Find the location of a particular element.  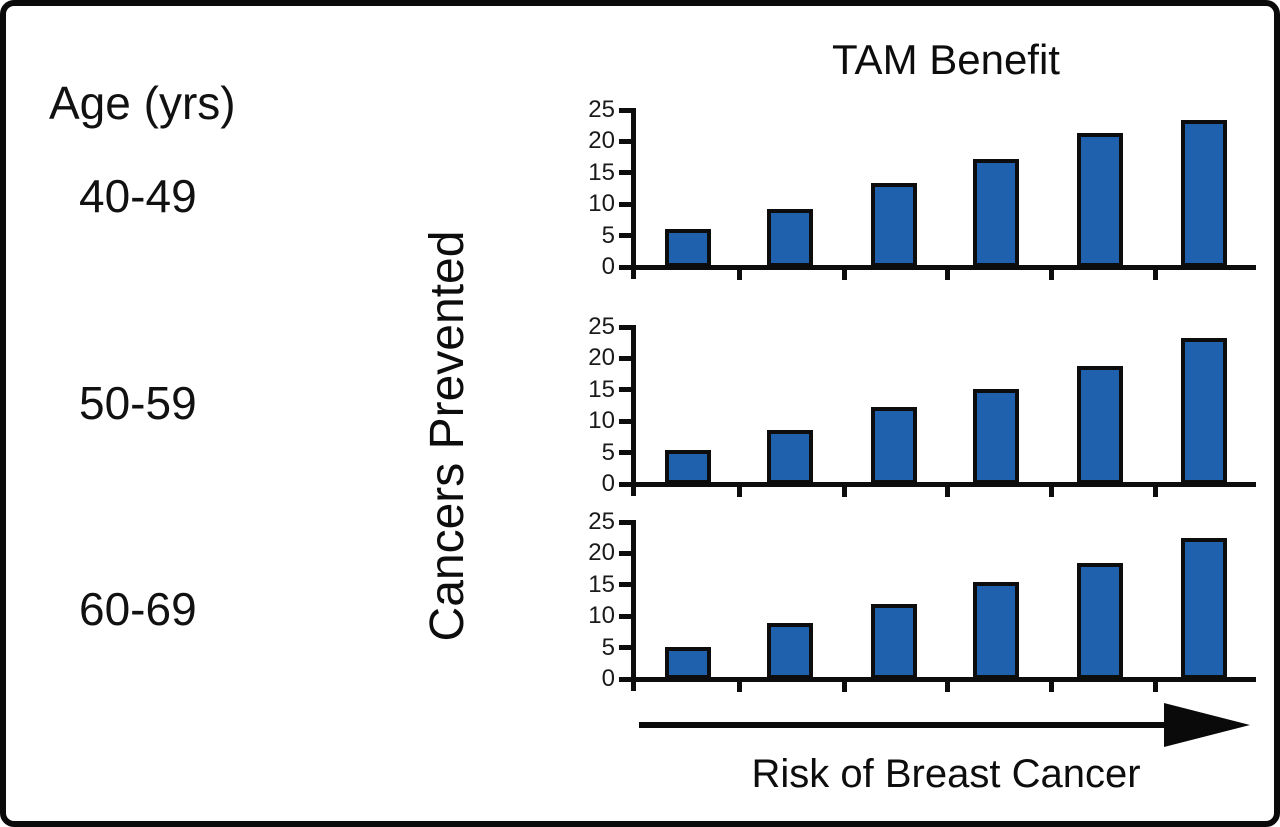

x-axis-title: Risk of Breast Cancer is located at coordinates (946, 774).